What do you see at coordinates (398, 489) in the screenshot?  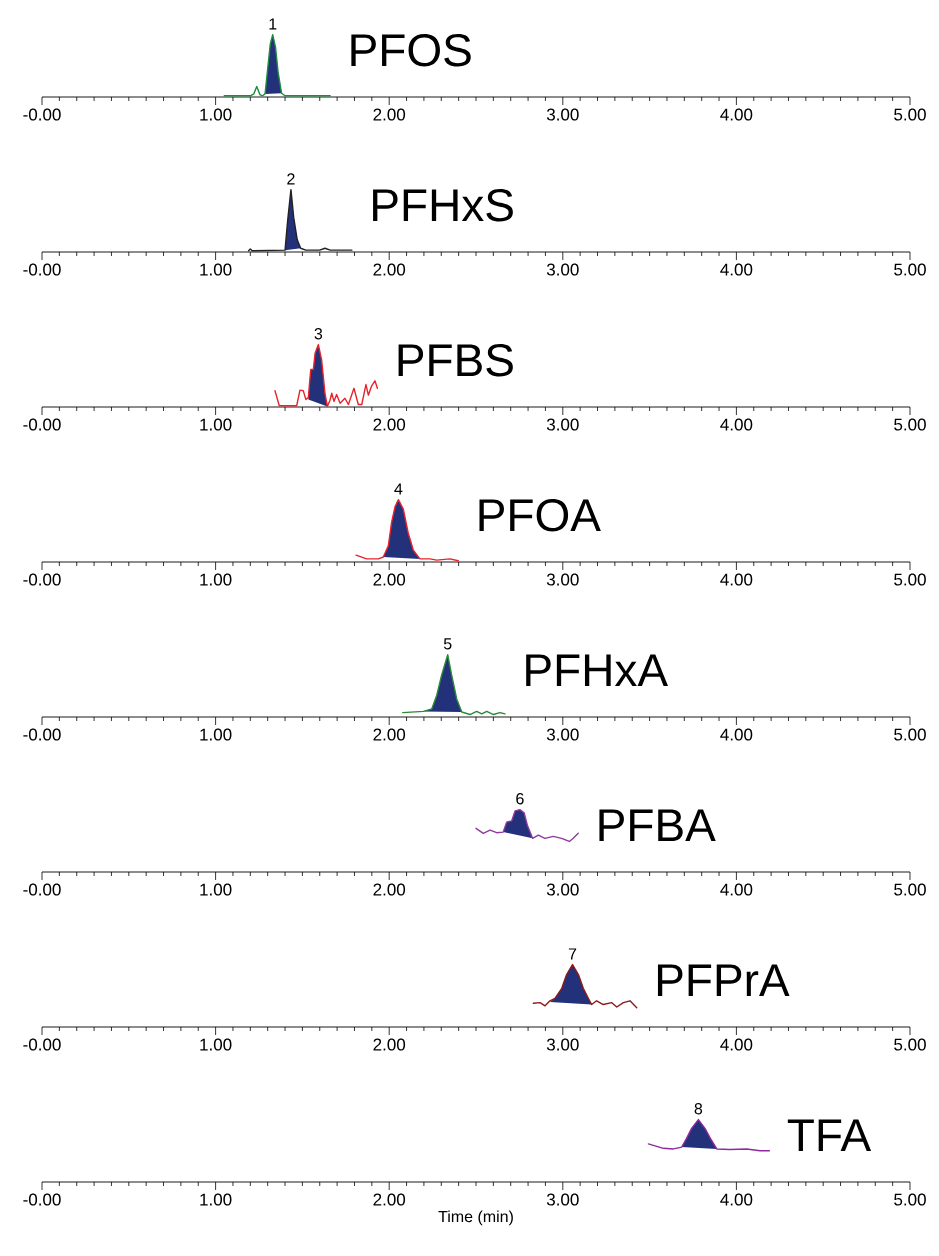 I see `annotation: 4` at bounding box center [398, 489].